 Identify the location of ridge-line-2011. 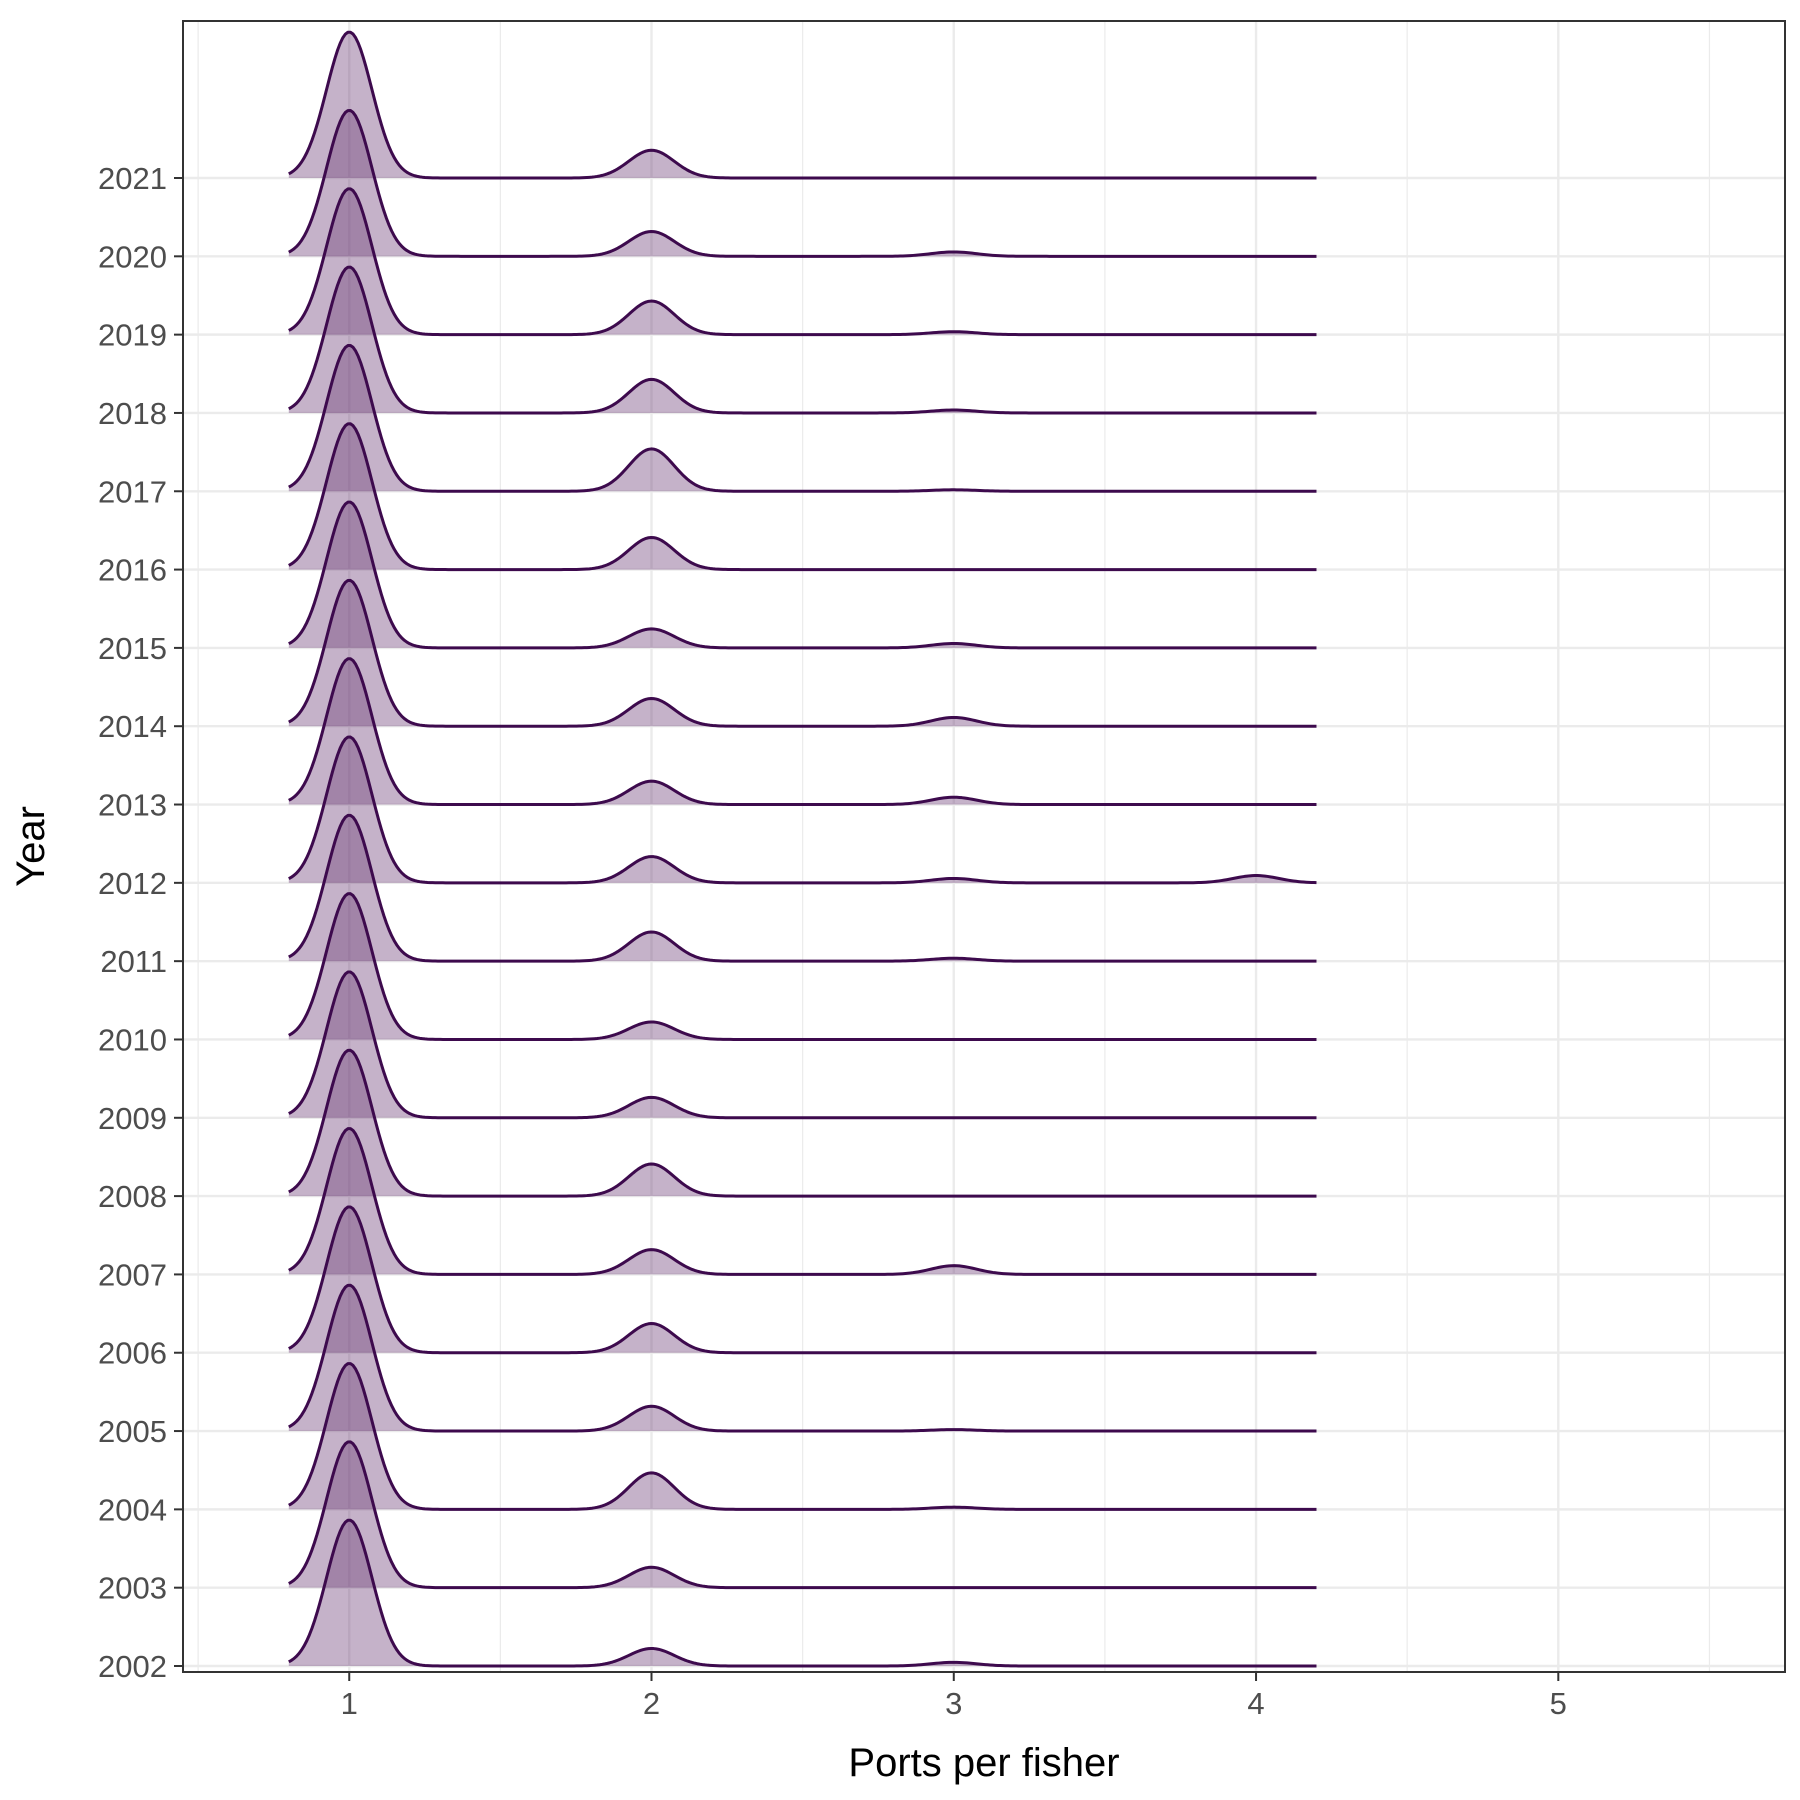
(802, 888).